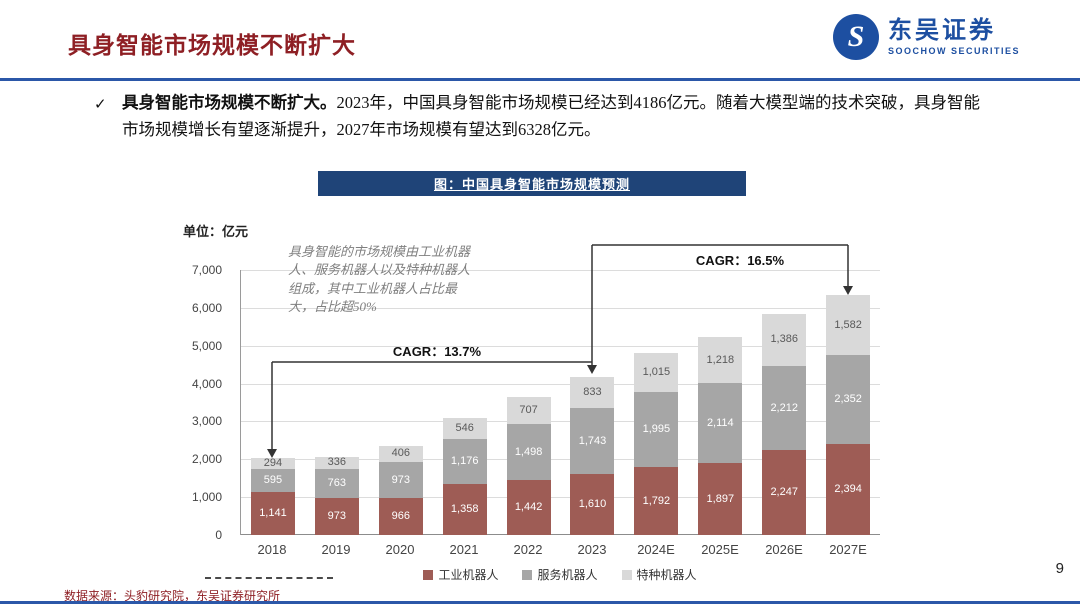  I want to click on chart-title: 图：中国具身智能市场规模预测, so click(531, 184).